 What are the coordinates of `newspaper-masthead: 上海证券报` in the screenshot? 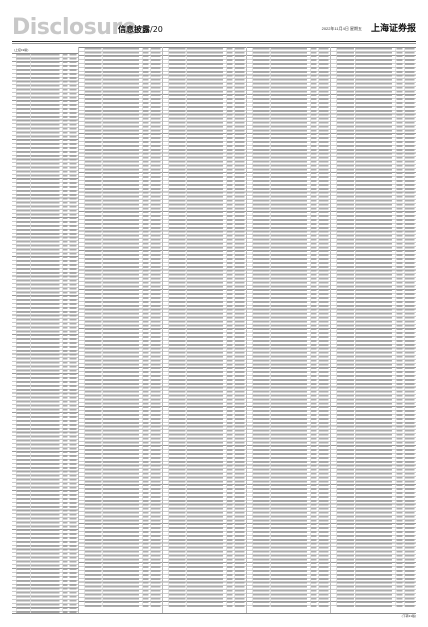 It's located at (393, 29).